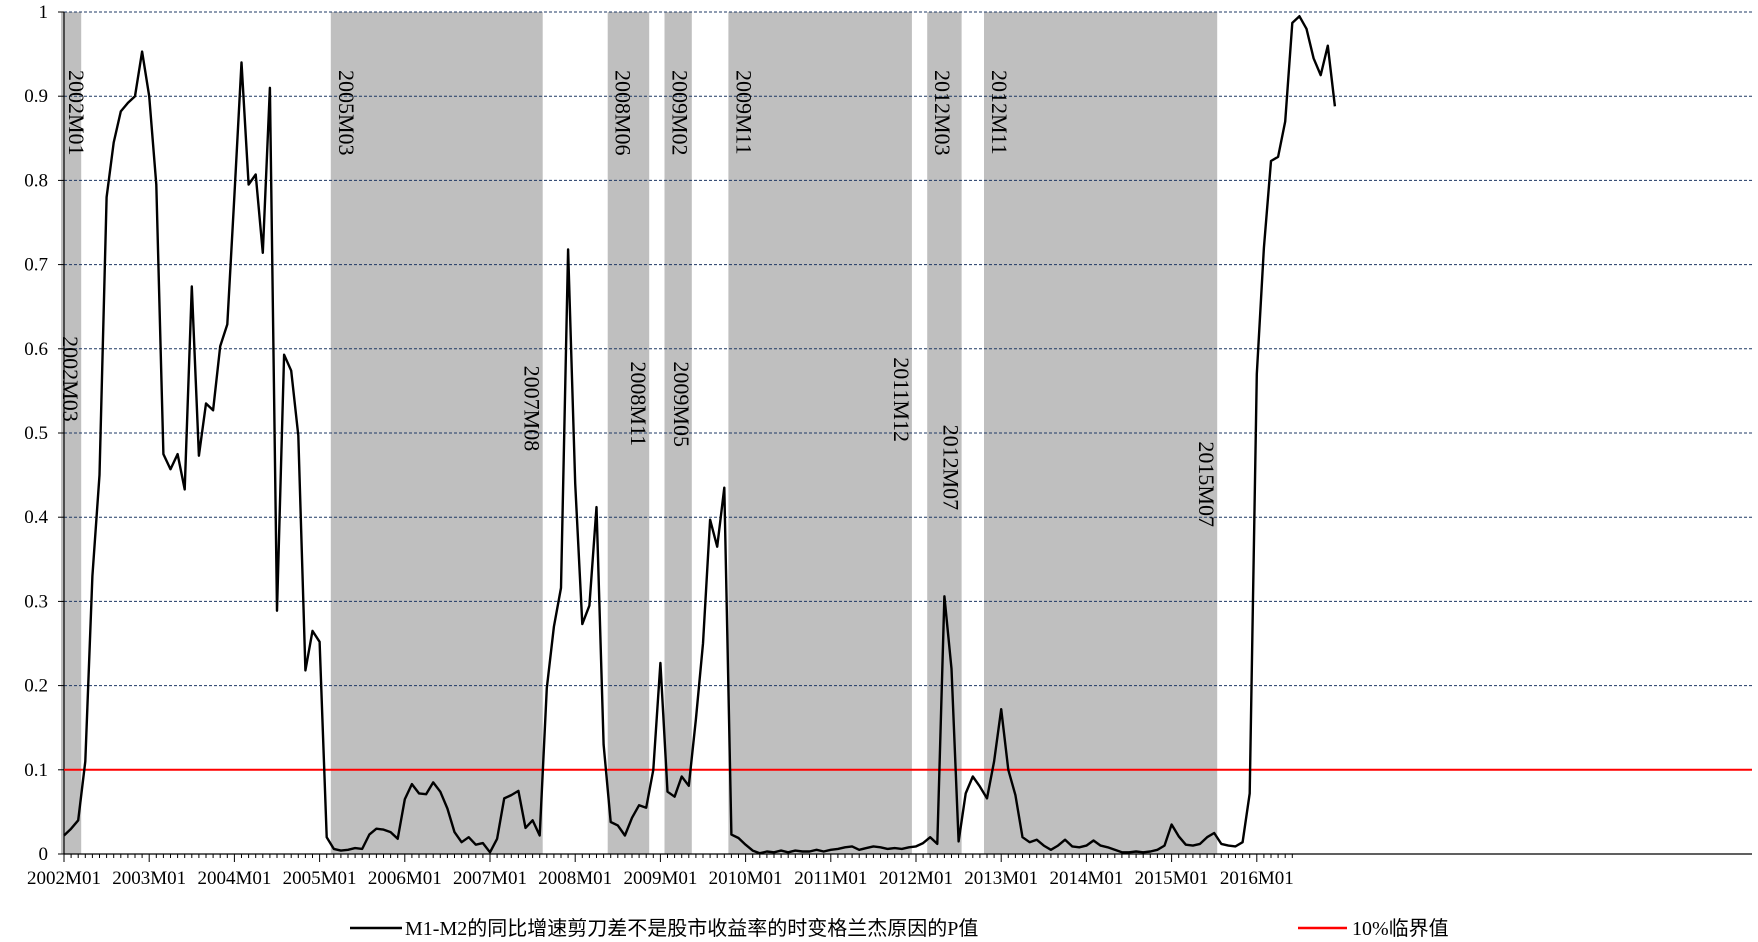  I want to click on legend: M1-M2的同比增速剪刀差不是股市收益率的时变格兰杰原因的P值 10%临界值, so click(899, 928).